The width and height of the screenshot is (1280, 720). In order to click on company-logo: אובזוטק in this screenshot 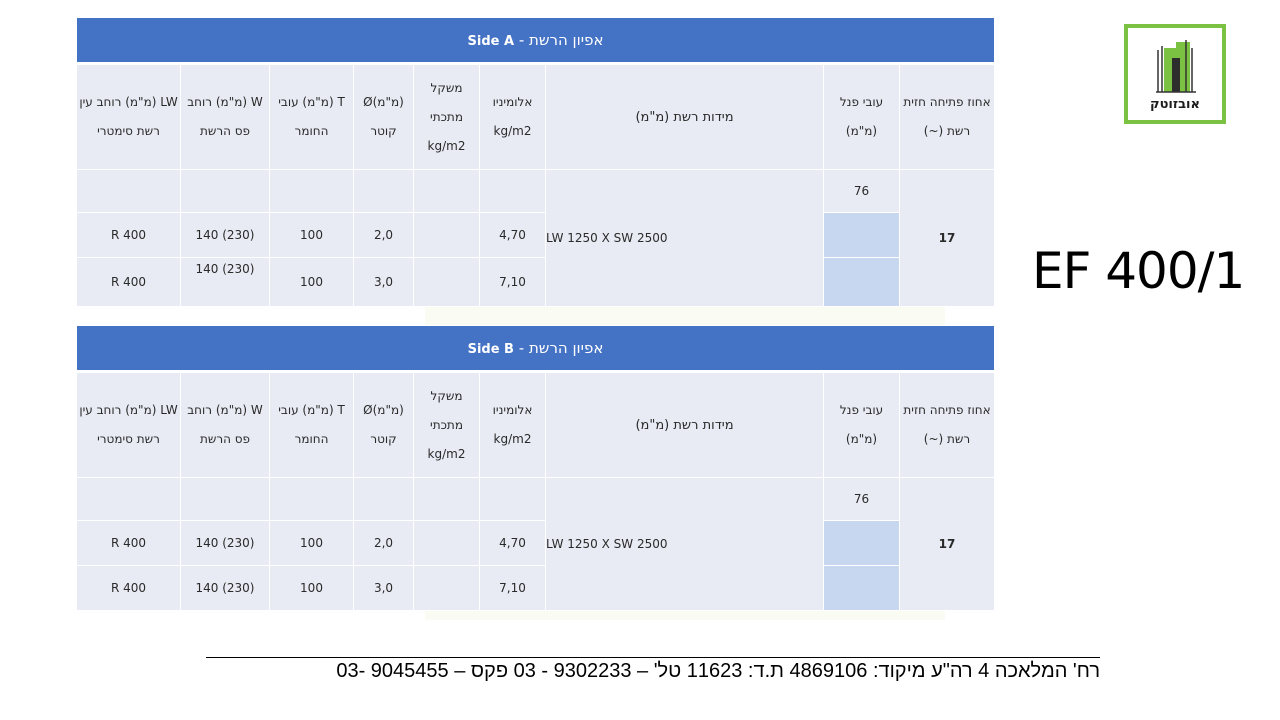, I will do `click(1175, 74)`.